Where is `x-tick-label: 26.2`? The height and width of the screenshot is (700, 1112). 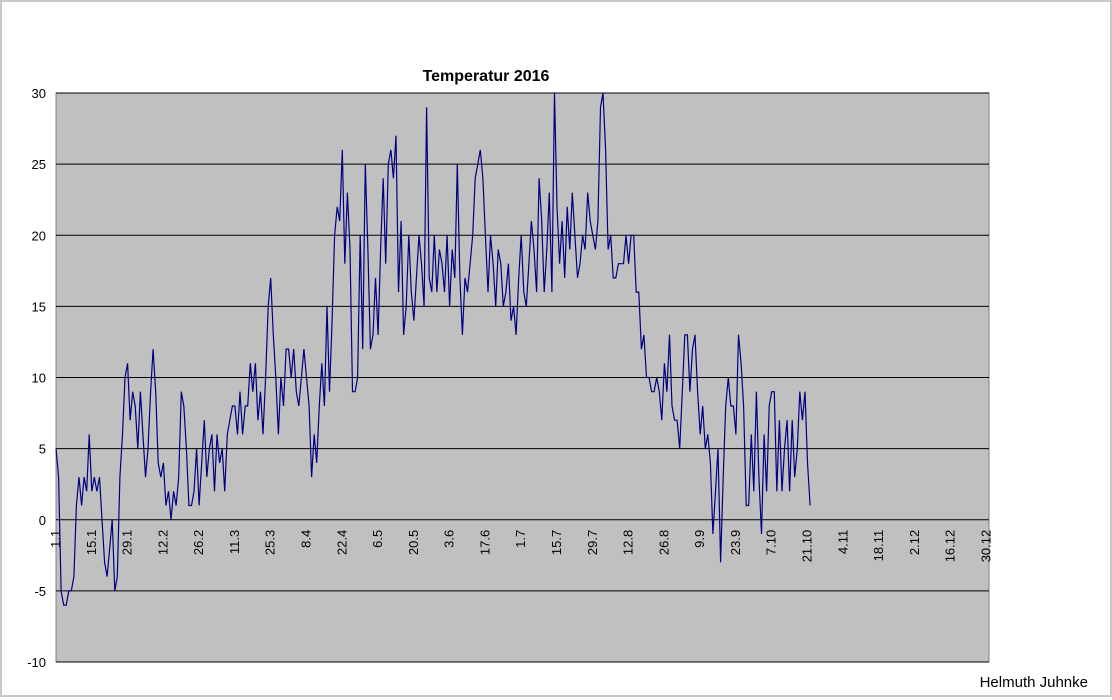 x-tick-label: 26.2 is located at coordinates (198, 542).